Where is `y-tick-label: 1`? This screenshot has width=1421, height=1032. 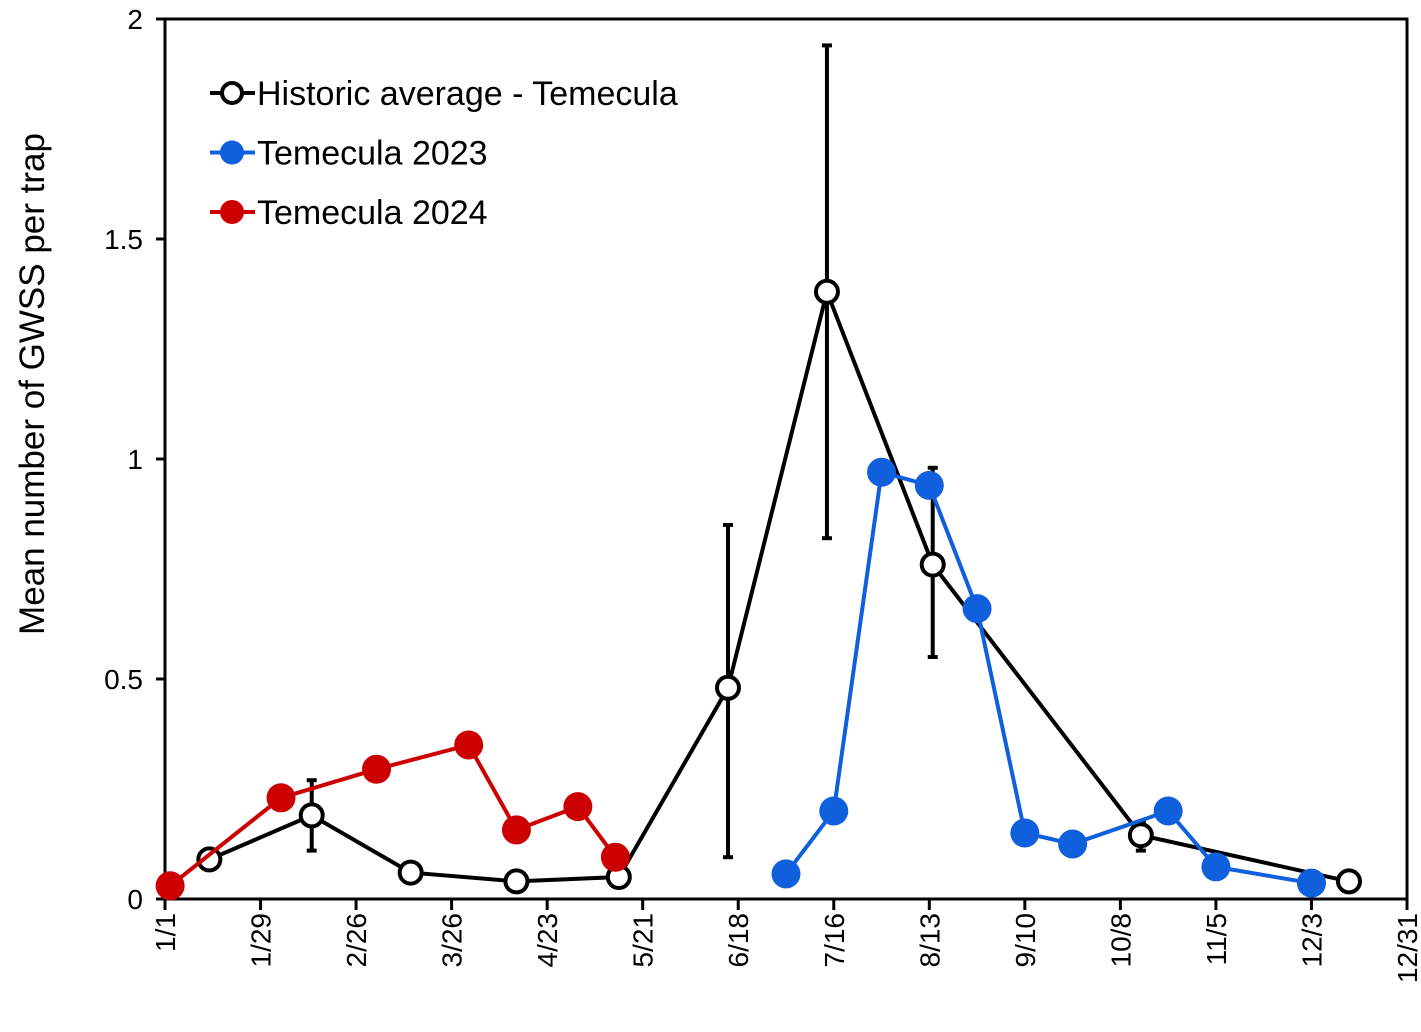
y-tick-label: 1 is located at coordinates (135, 459).